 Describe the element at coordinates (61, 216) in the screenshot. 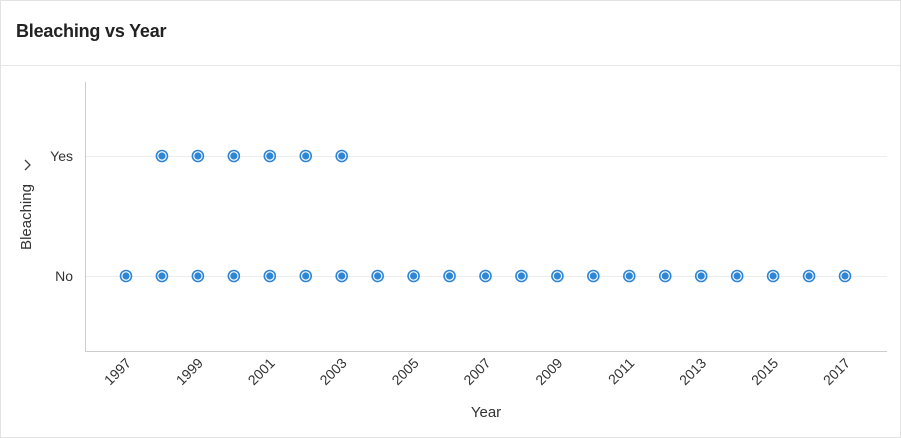

I see `y-tick-labels: No Yes` at that location.